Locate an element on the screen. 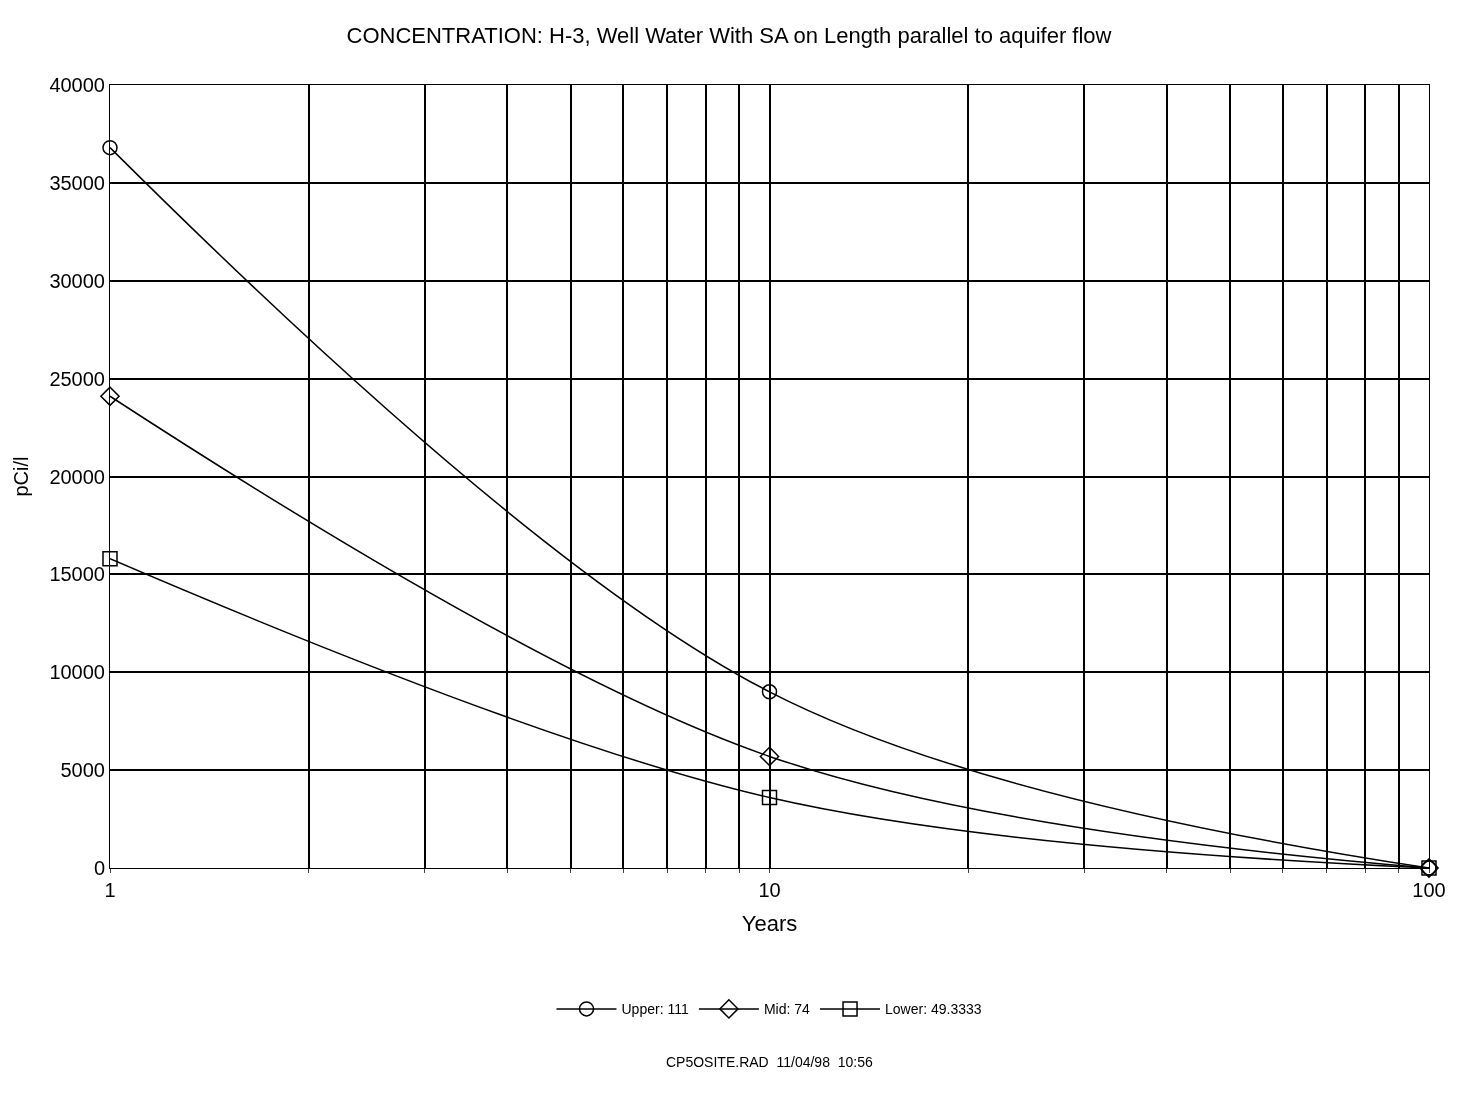 The width and height of the screenshot is (1458, 1098). y-tick-label: 25000 is located at coordinates (77, 378).